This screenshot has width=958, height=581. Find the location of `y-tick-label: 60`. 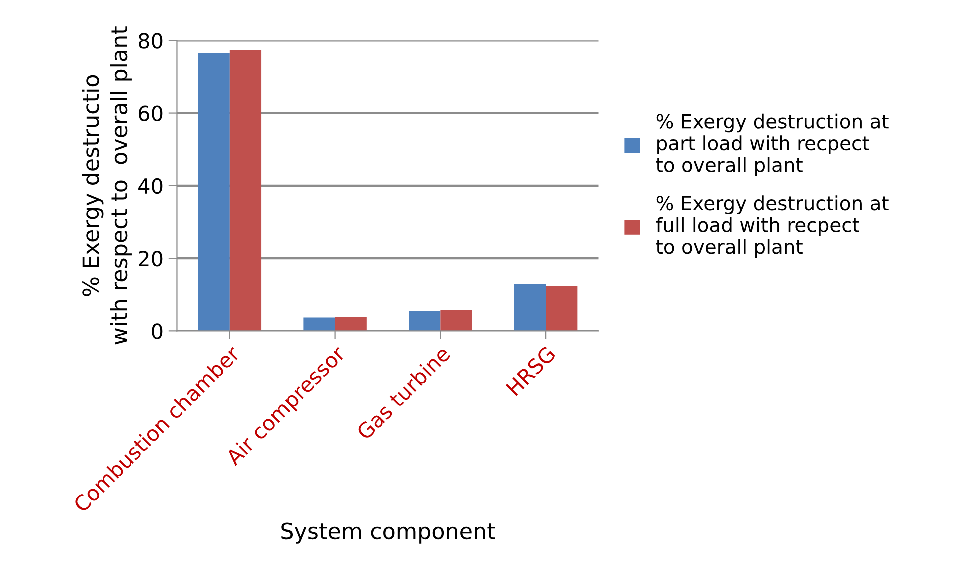

y-tick-label: 60 is located at coordinates (150, 114).